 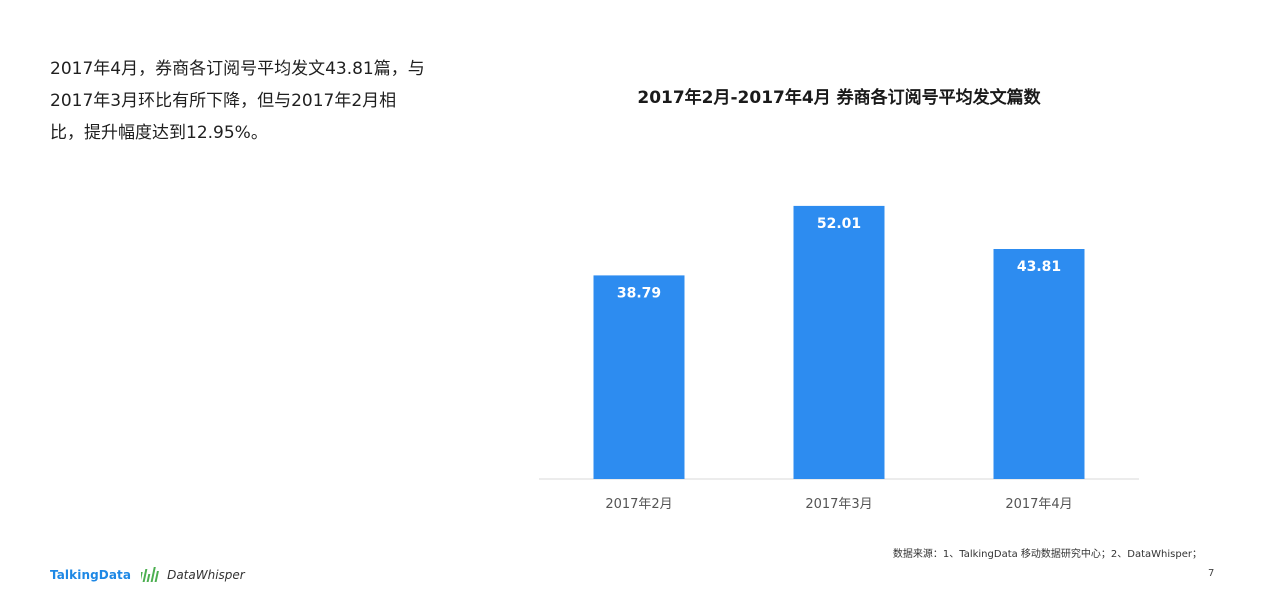 What do you see at coordinates (206, 575) in the screenshot?
I see `datawhisper-logo-text: DataWhisper` at bounding box center [206, 575].